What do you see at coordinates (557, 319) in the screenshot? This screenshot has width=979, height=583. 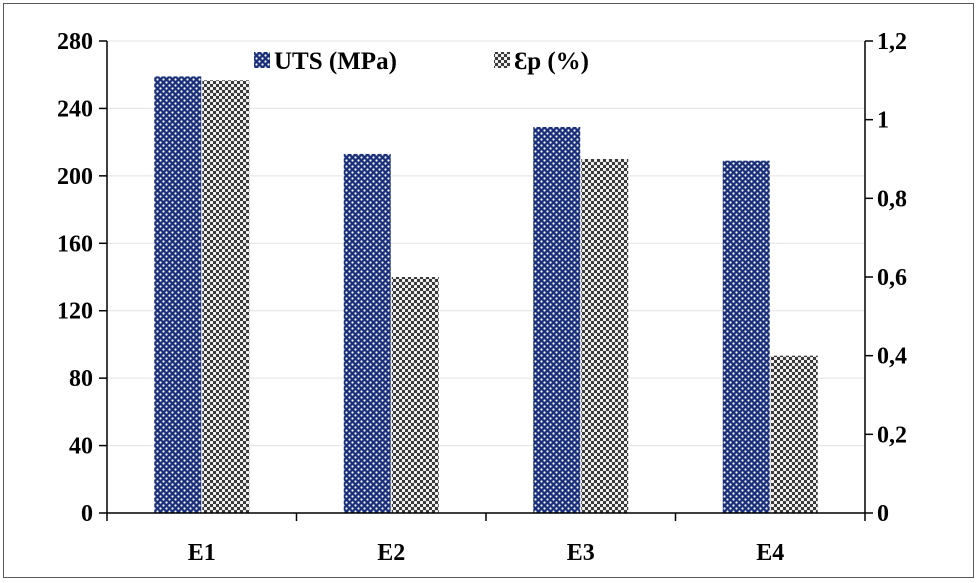 I see `bar-uts-e3` at bounding box center [557, 319].